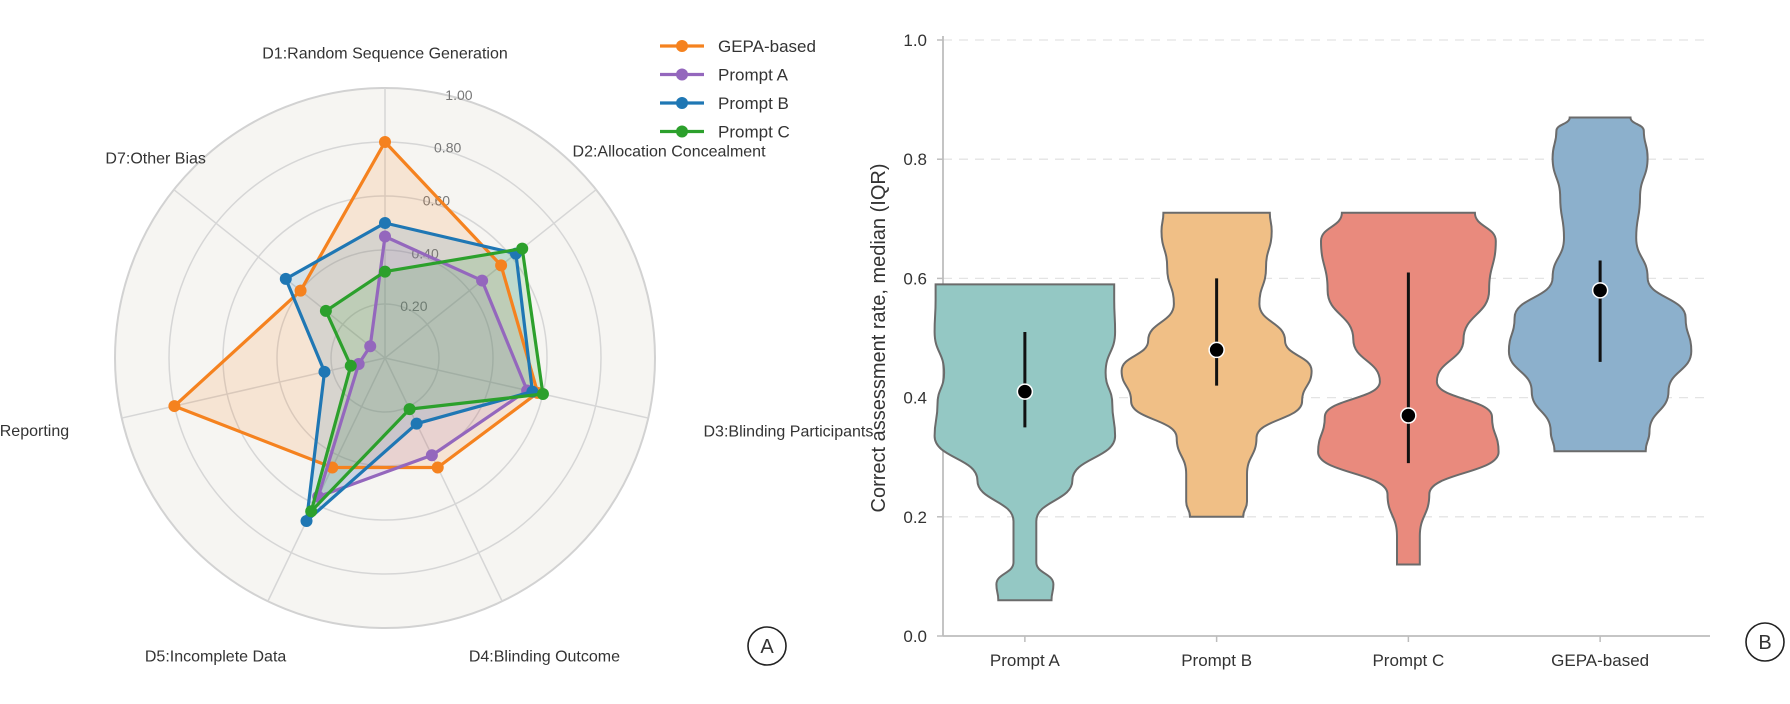  What do you see at coordinates (789, 432) in the screenshot?
I see `radar-axis-label: D3:Blinding Participants` at bounding box center [789, 432].